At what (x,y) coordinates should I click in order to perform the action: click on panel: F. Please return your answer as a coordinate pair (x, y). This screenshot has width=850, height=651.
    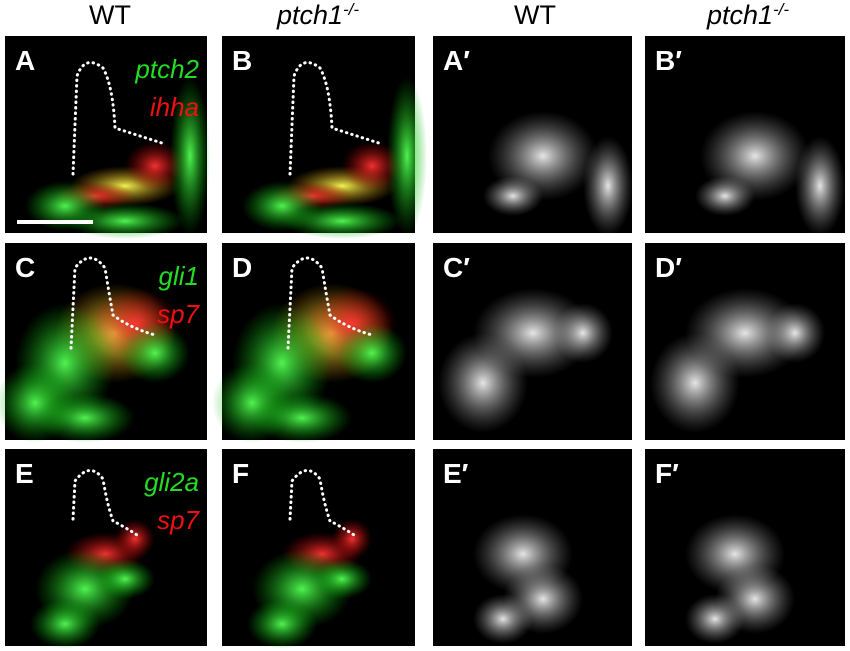
    Looking at the image, I should click on (318, 549).